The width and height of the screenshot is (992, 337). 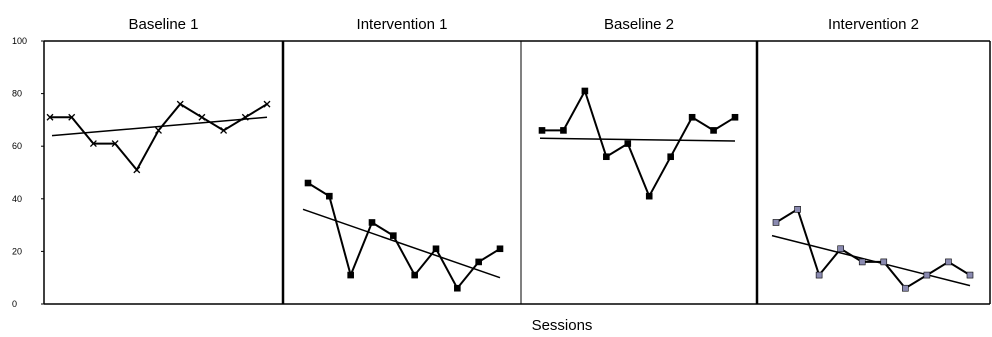 What do you see at coordinates (158, 95) in the screenshot?
I see `phase-1: Baseline 1` at bounding box center [158, 95].